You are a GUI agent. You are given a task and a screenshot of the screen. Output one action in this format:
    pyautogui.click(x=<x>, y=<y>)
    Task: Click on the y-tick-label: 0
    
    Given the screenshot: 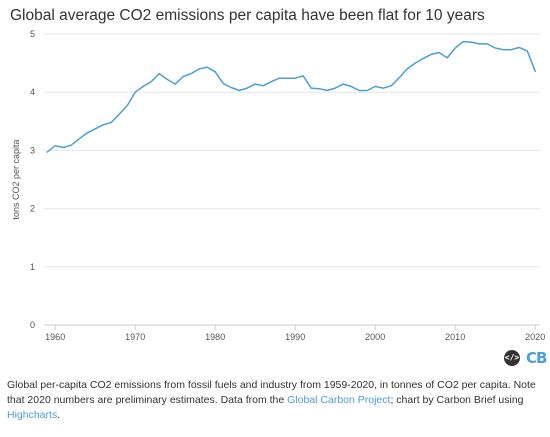 What is the action you would take?
    pyautogui.click(x=32, y=325)
    